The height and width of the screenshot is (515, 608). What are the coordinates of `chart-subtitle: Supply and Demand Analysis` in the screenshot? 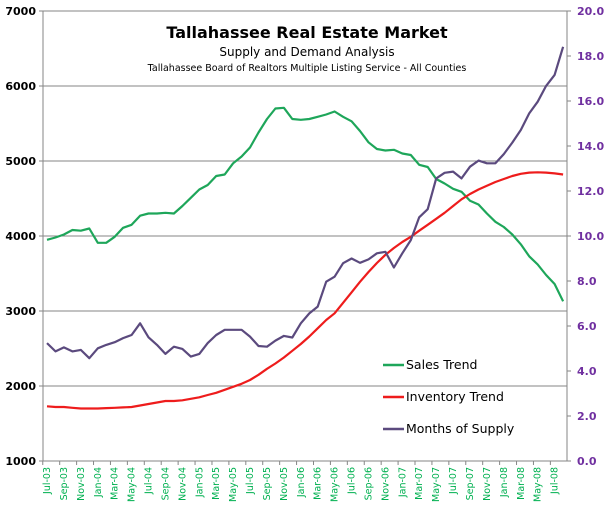 It's located at (306, 52).